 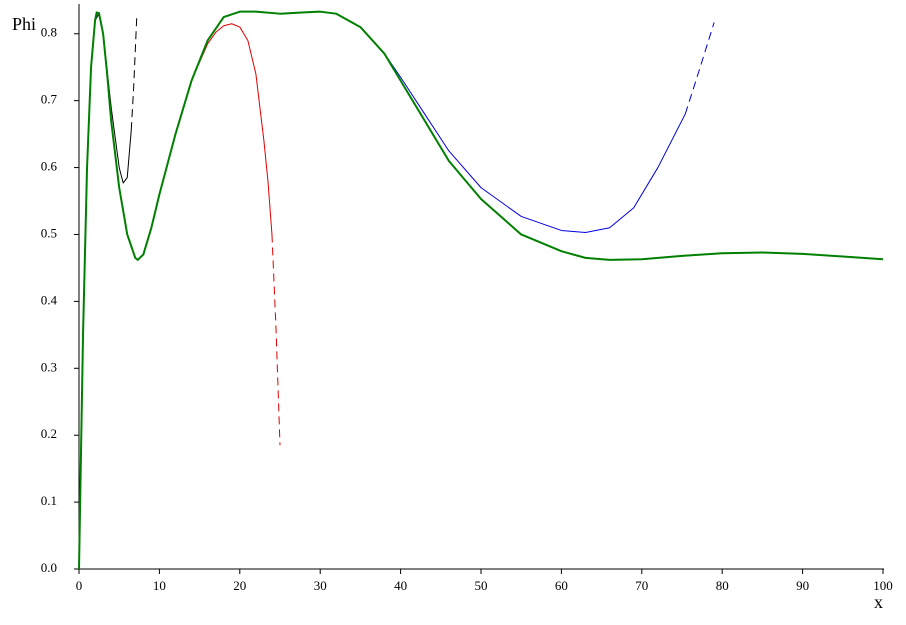 What do you see at coordinates (561, 585) in the screenshot?
I see `x-tick-label: 60` at bounding box center [561, 585].